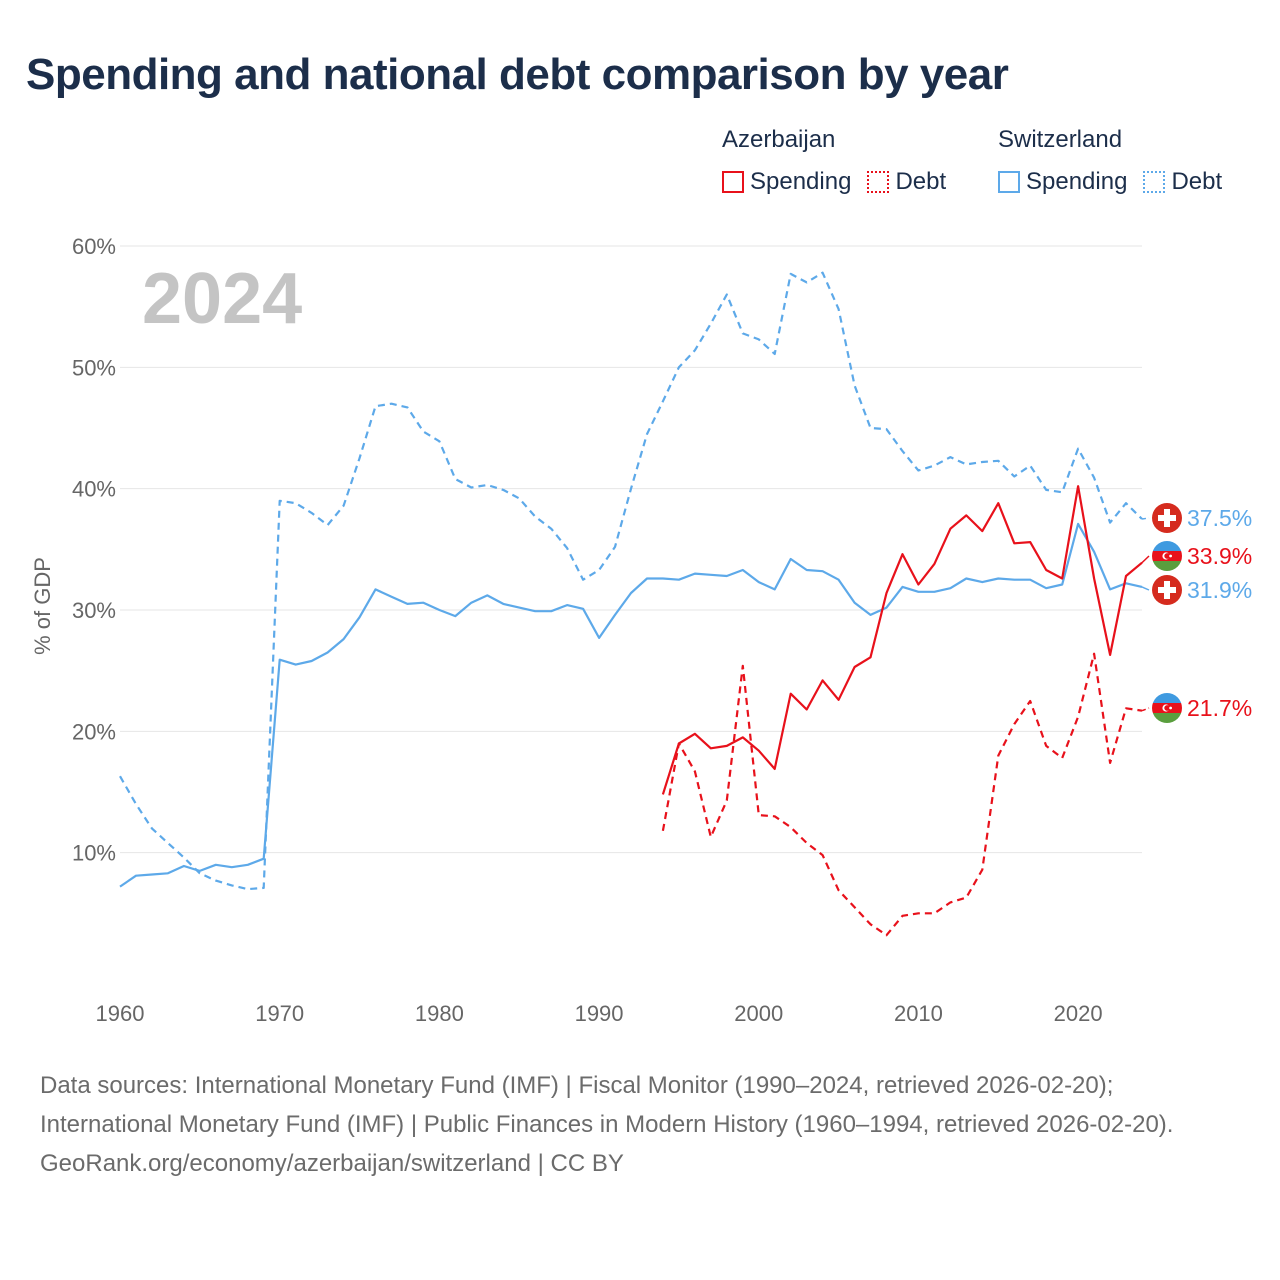 The image size is (1280, 1280). What do you see at coordinates (779, 139) in the screenshot?
I see `legend-country-azerbaijan: Azerbaijan` at bounding box center [779, 139].